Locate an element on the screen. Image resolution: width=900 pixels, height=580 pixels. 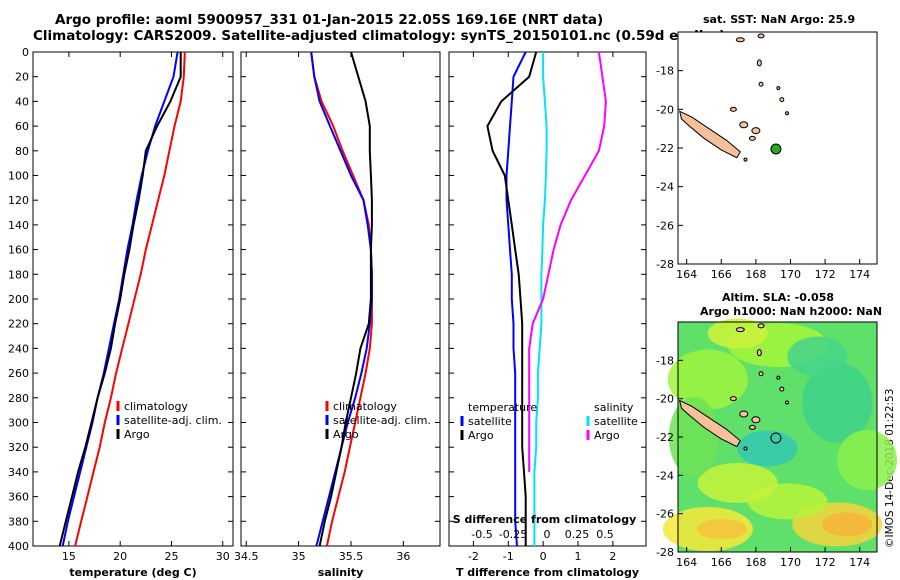
sla-map: 164 166 168 170 172 174 -18 -20 -22 -24 -26 -28 is located at coordinates (777, 443).